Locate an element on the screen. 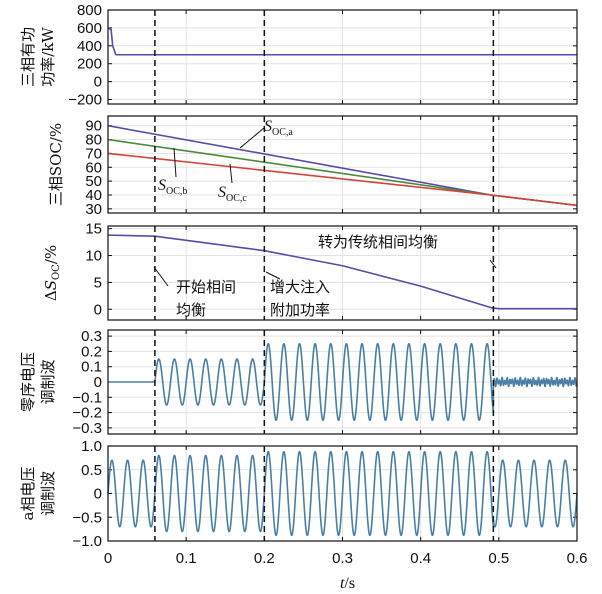 The height and width of the screenshot is (594, 602). y-tick-label: −1.0 is located at coordinates (87, 541).